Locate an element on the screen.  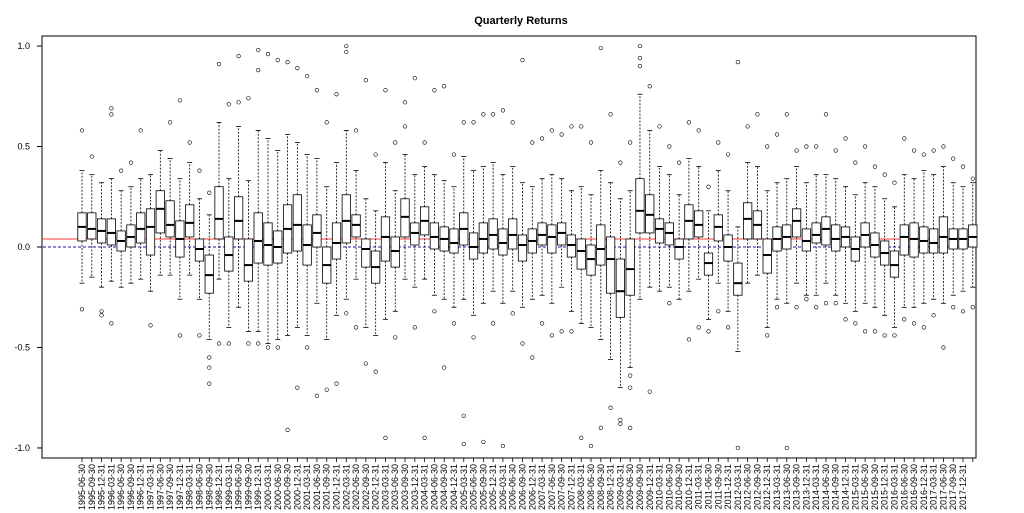
x-tick-label: 2013-09-30 is located at coordinates (797, 487).